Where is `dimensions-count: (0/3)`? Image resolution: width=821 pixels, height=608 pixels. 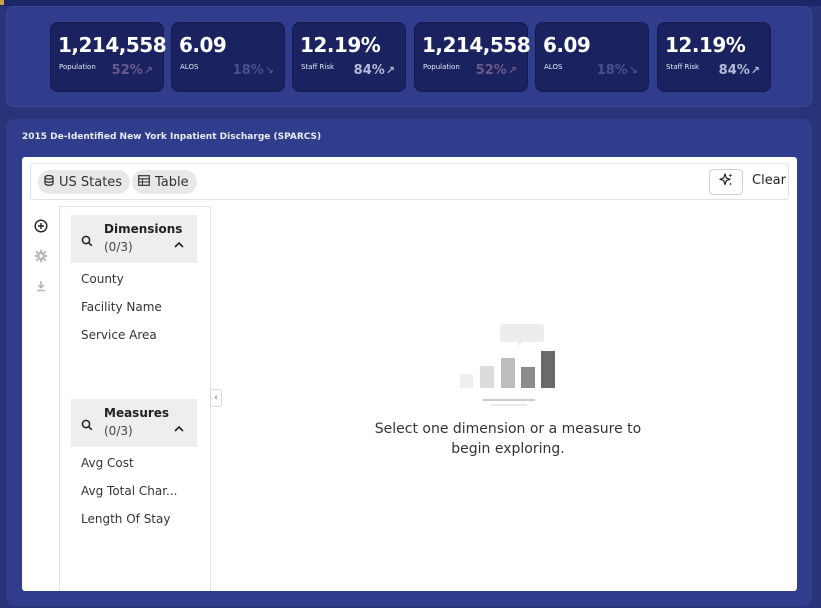 dimensions-count: (0/3) is located at coordinates (118, 247).